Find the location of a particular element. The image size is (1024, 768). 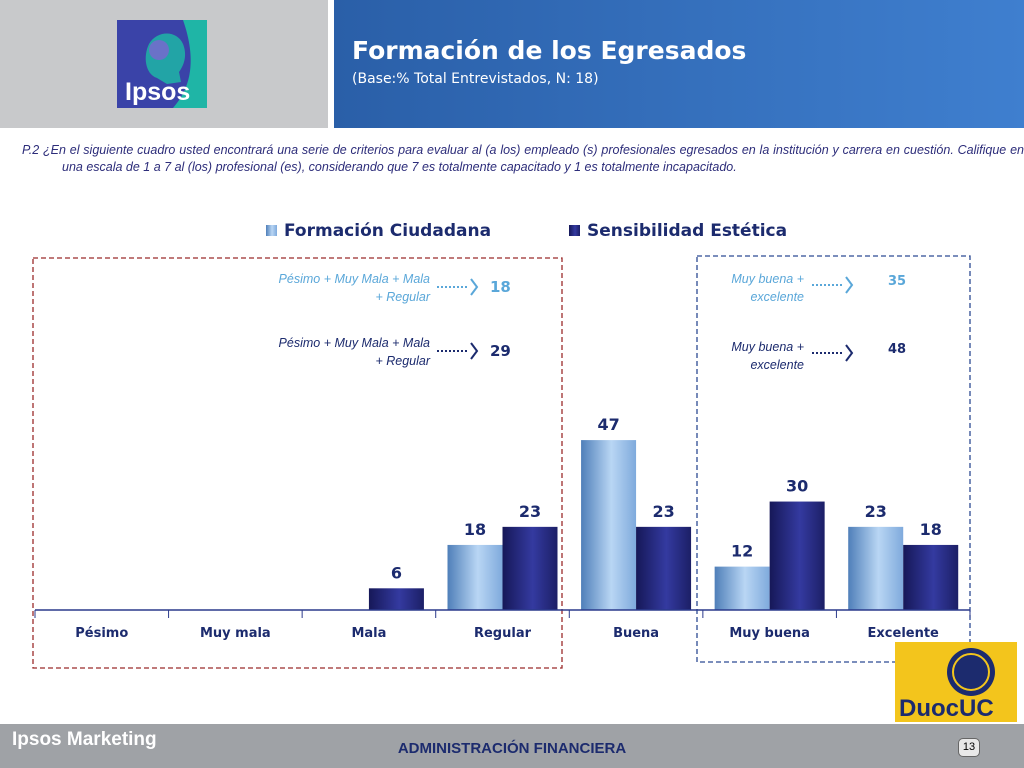

header-right-panel is located at coordinates (679, 64).